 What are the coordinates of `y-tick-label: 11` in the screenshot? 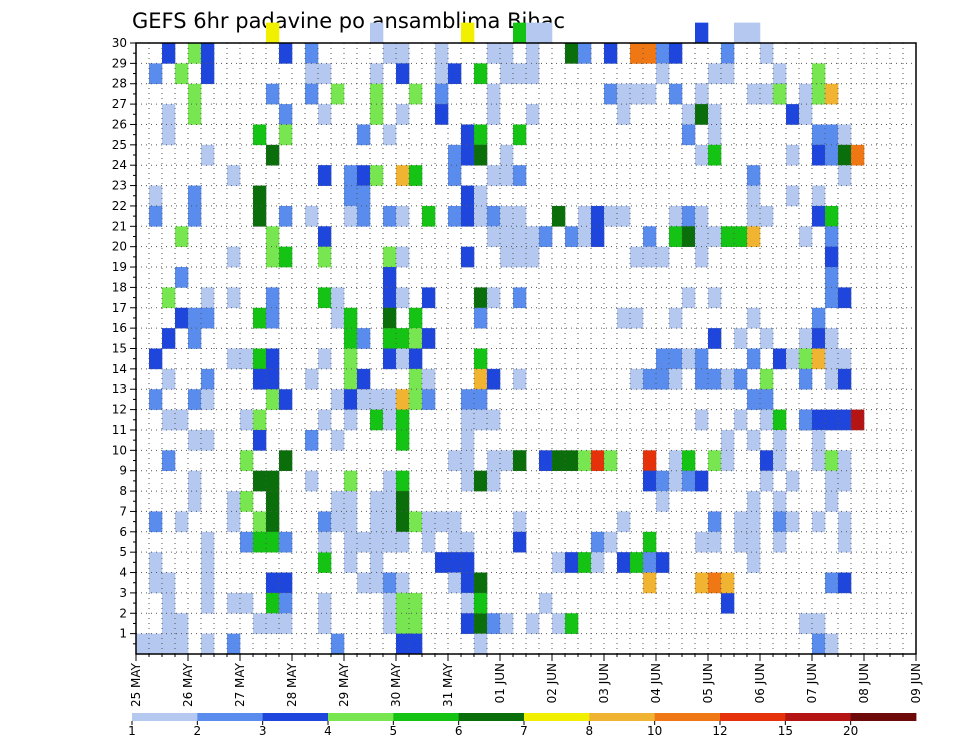 It's located at (119, 430).